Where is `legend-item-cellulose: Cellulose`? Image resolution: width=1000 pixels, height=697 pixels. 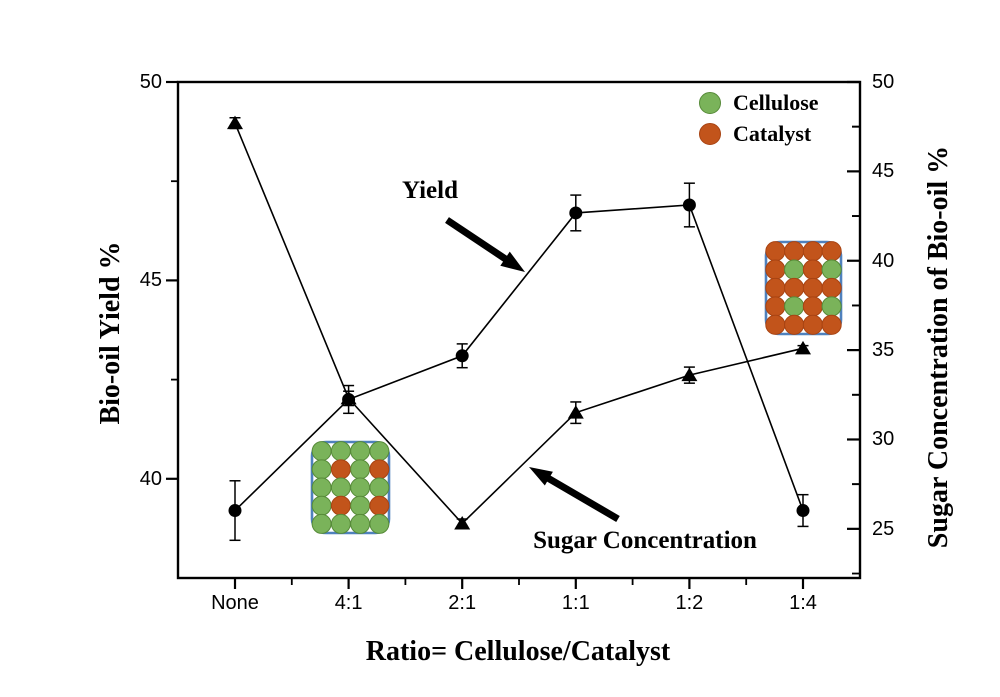 legend-item-cellulose: Cellulose is located at coordinates (759, 102).